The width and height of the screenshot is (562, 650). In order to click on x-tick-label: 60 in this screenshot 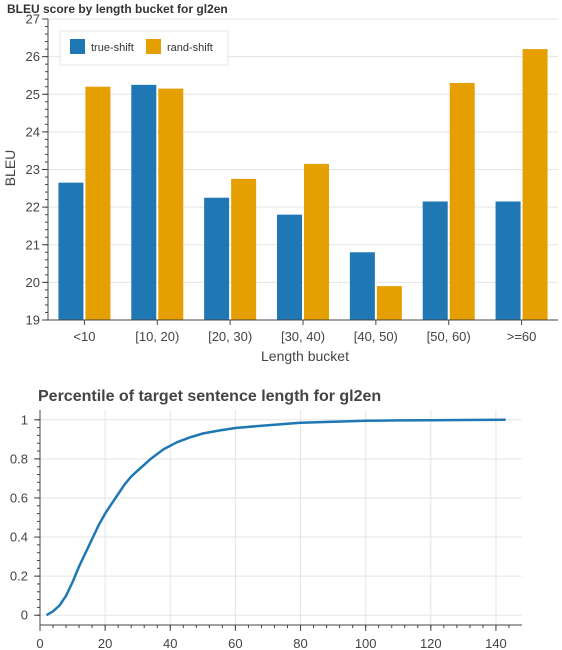, I will do `click(235, 643)`.